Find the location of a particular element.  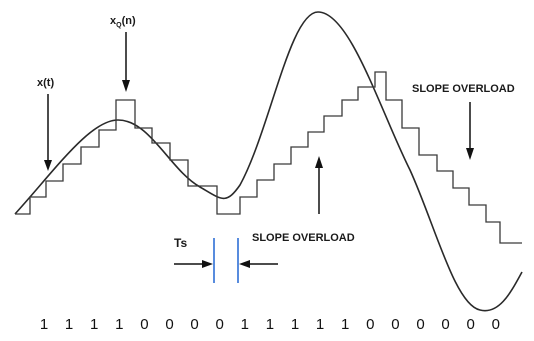

bit-6: 0 is located at coordinates (194, 324).